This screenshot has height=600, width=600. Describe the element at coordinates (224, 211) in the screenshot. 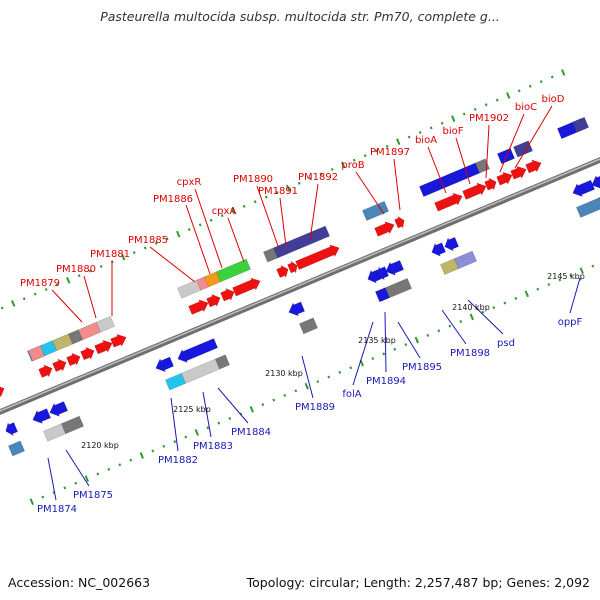

I see `label-fwd-cpxA: cpxA` at that location.